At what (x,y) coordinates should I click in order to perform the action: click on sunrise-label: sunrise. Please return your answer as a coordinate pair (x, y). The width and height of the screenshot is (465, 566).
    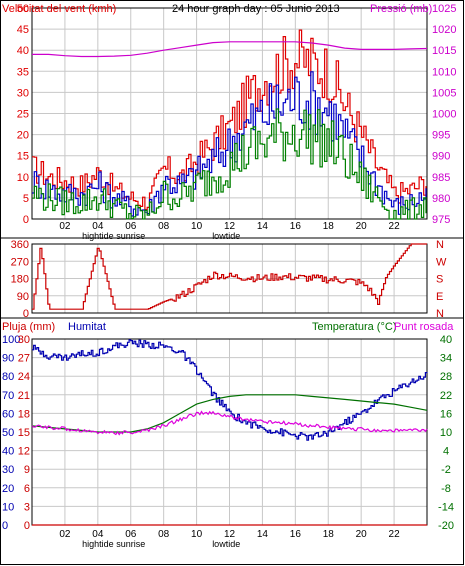
    Looking at the image, I should click on (130, 544).